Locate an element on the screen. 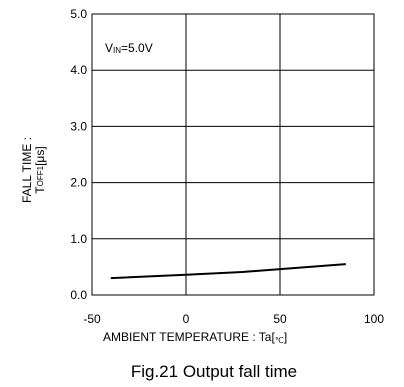  x-tick-label: 100 is located at coordinates (374, 319).